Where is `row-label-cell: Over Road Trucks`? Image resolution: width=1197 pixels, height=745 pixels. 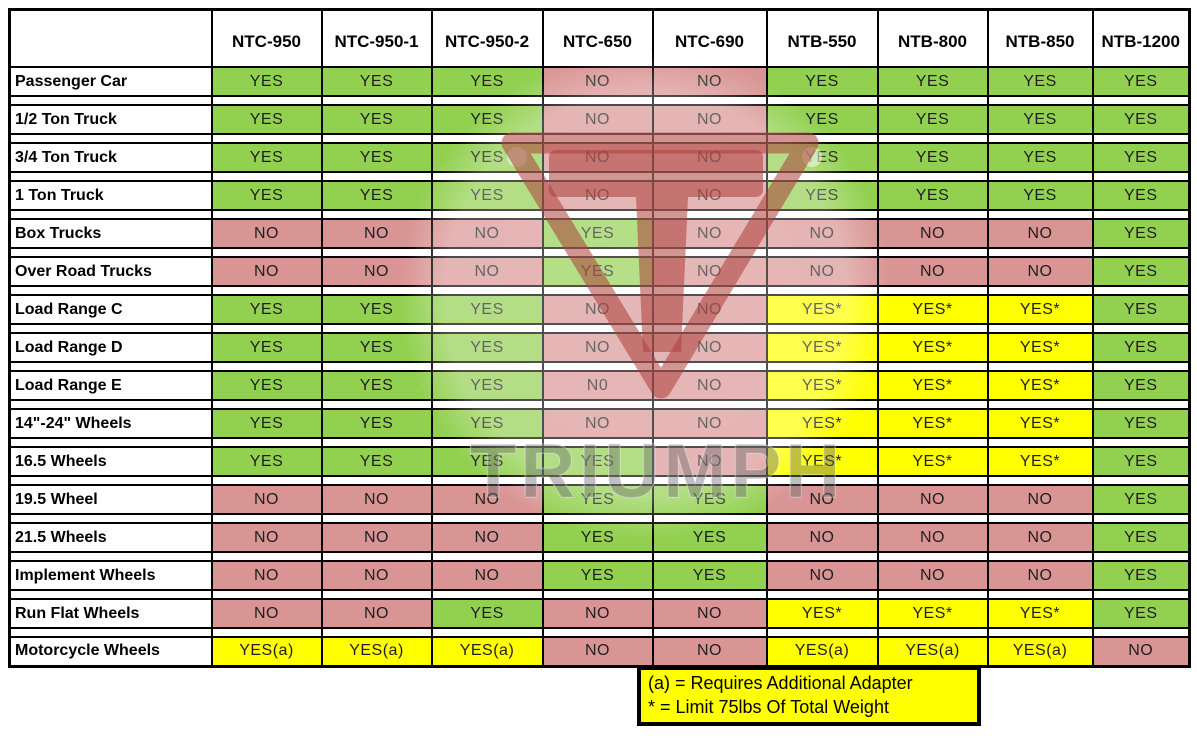
row-label-cell: Over Road Trucks is located at coordinates (110, 271).